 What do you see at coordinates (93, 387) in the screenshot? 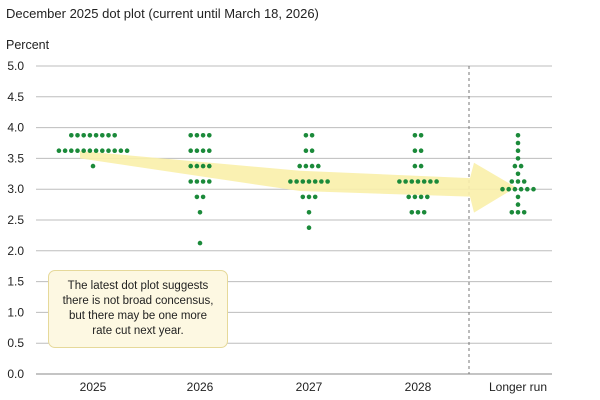
I see `x-tick-label: 2025` at bounding box center [93, 387].